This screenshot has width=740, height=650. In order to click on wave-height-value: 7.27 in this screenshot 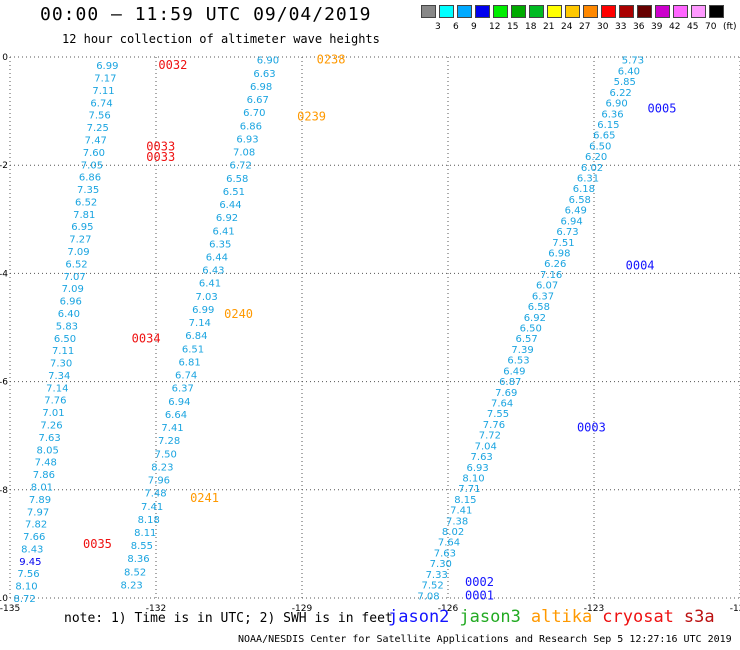, I will do `click(80, 240)`.